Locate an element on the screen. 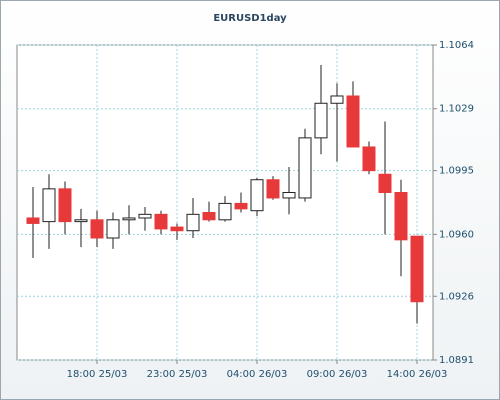 This screenshot has height=400, width=500. y-tick-label: 1.0926 is located at coordinates (456, 296).